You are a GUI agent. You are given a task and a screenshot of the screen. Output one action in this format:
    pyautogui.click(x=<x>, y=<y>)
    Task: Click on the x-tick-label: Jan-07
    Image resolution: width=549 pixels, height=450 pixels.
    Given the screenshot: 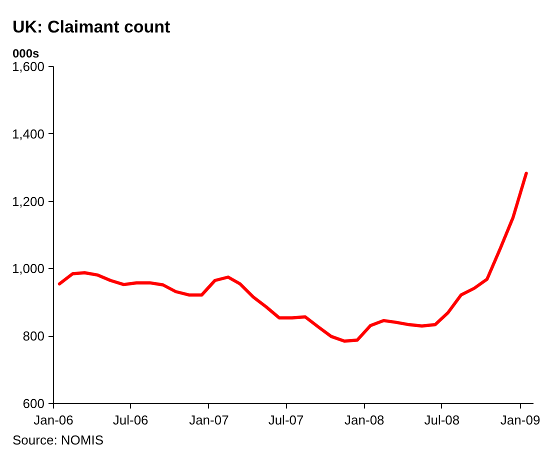 What is the action you would take?
    pyautogui.click(x=209, y=420)
    